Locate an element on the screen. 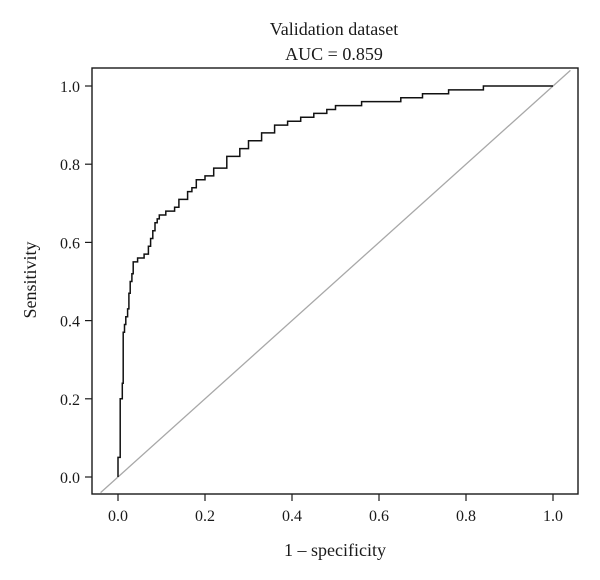 This screenshot has width=600, height=580. chart-subtitle: AUC = 0.859 is located at coordinates (334, 54).